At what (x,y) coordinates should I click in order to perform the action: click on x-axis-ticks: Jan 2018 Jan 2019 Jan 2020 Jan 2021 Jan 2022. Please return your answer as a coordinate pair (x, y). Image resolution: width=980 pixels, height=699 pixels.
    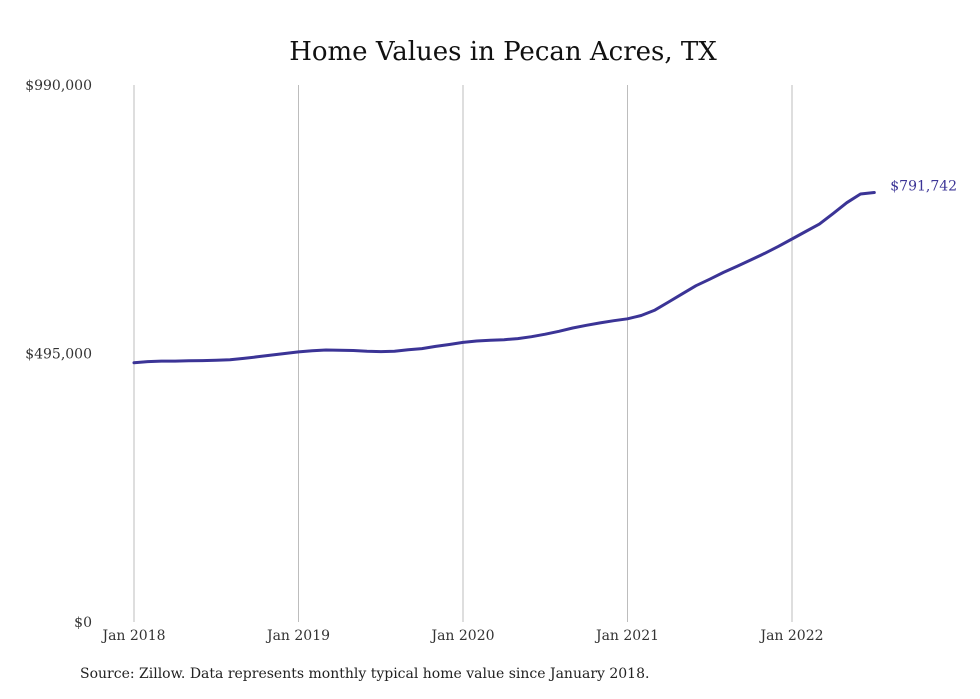
    Looking at the image, I should click on (461, 636).